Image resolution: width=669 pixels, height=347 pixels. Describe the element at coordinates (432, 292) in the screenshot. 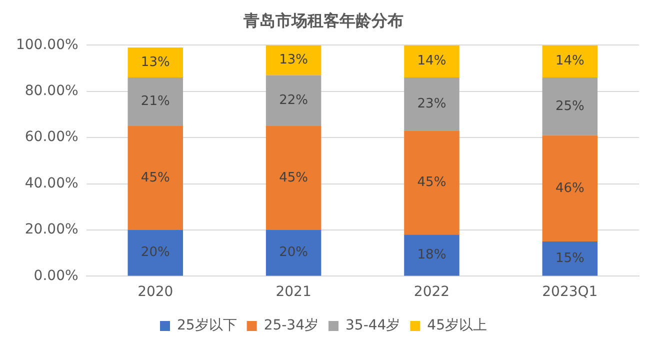

I see `x-tick-label: 2022` at that location.